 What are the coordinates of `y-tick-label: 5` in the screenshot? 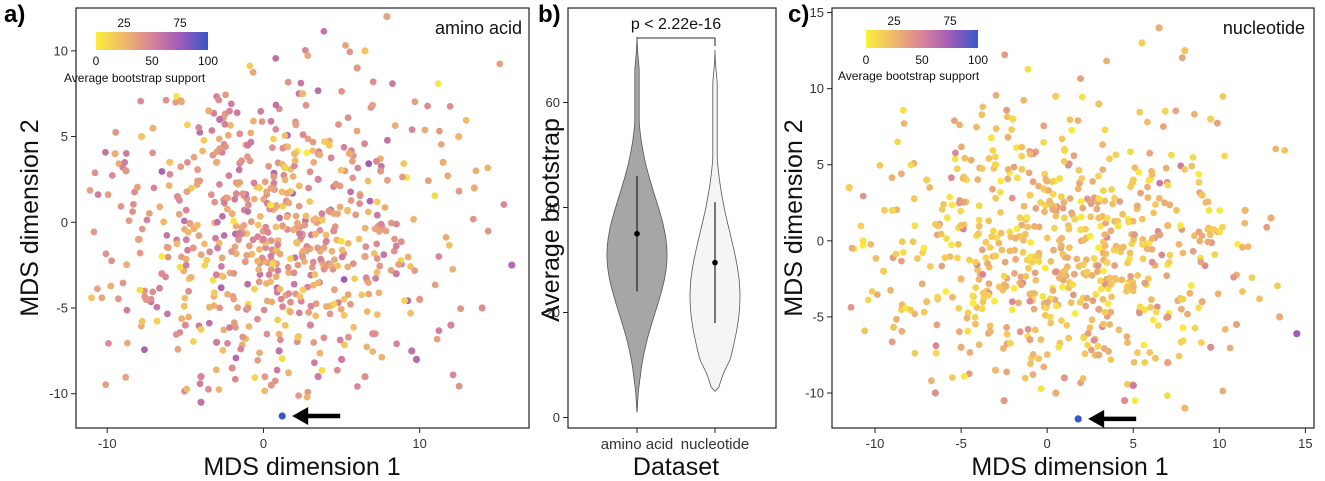 It's located at (64, 136).